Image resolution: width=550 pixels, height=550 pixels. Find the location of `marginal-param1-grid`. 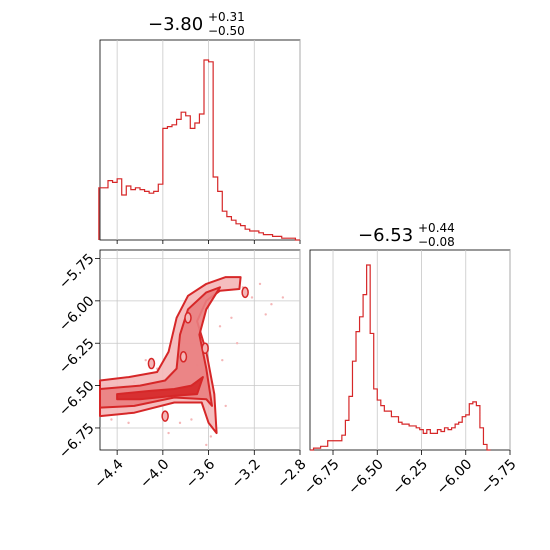

marginal-param1-grid is located at coordinates (208, 142).